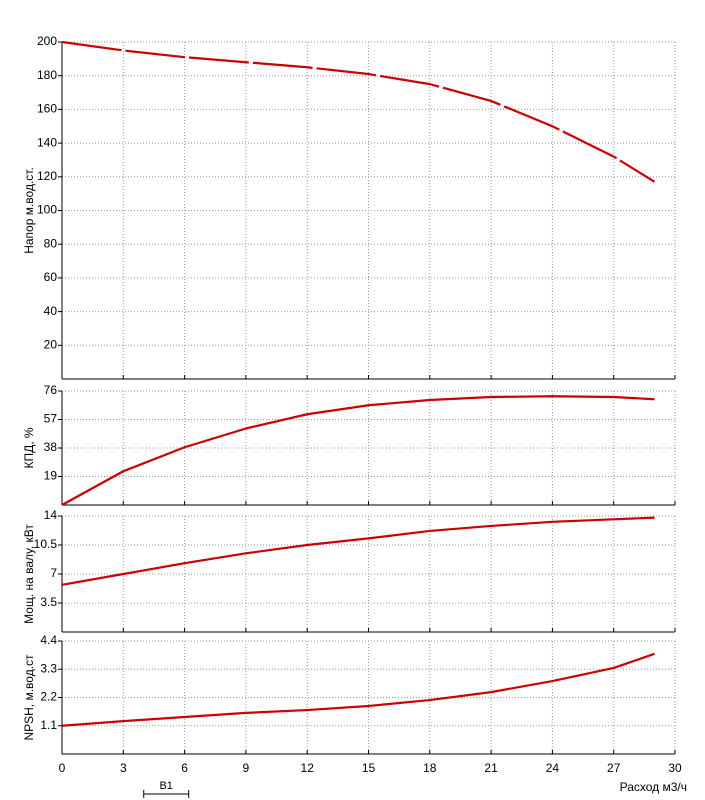 The image size is (705, 800). I want to click on y-tick-label: 76, so click(51, 390).